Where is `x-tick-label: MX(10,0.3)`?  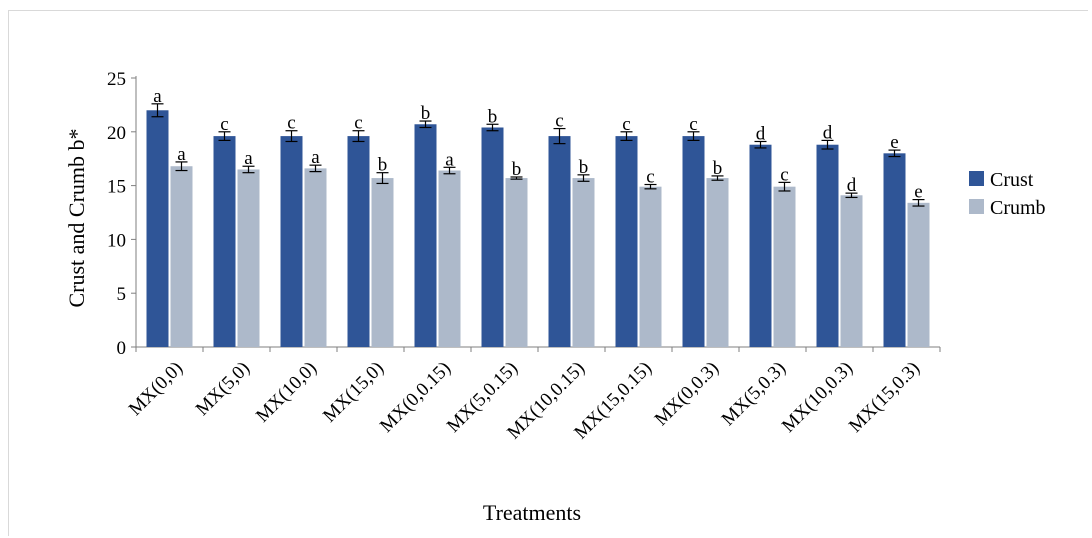
x-tick-label: MX(10,0.3) is located at coordinates (817, 397).